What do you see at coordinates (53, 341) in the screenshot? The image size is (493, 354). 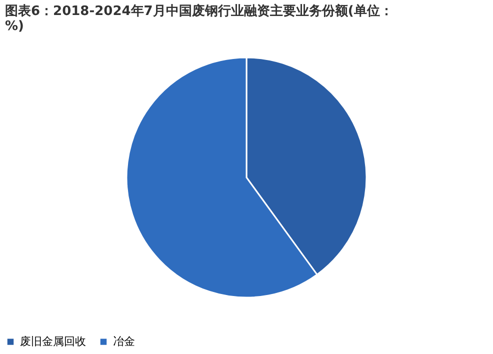 I see `legend-label: 废旧金属回收` at bounding box center [53, 341].